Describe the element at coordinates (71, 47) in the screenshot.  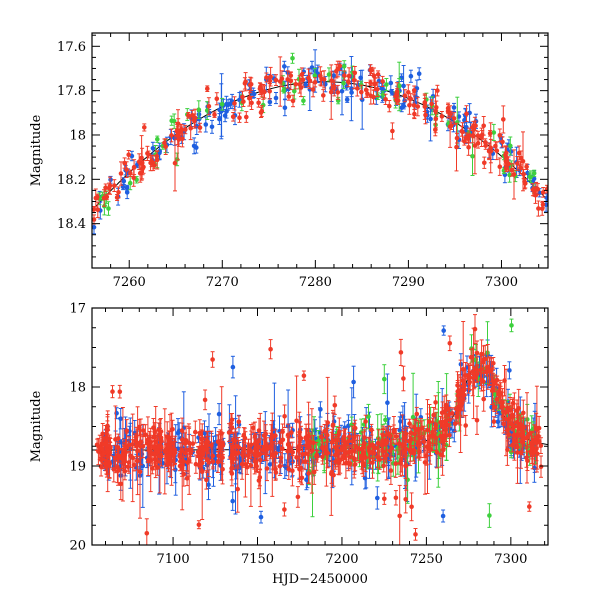
I see `y-tick-label: 17.6` at that location.